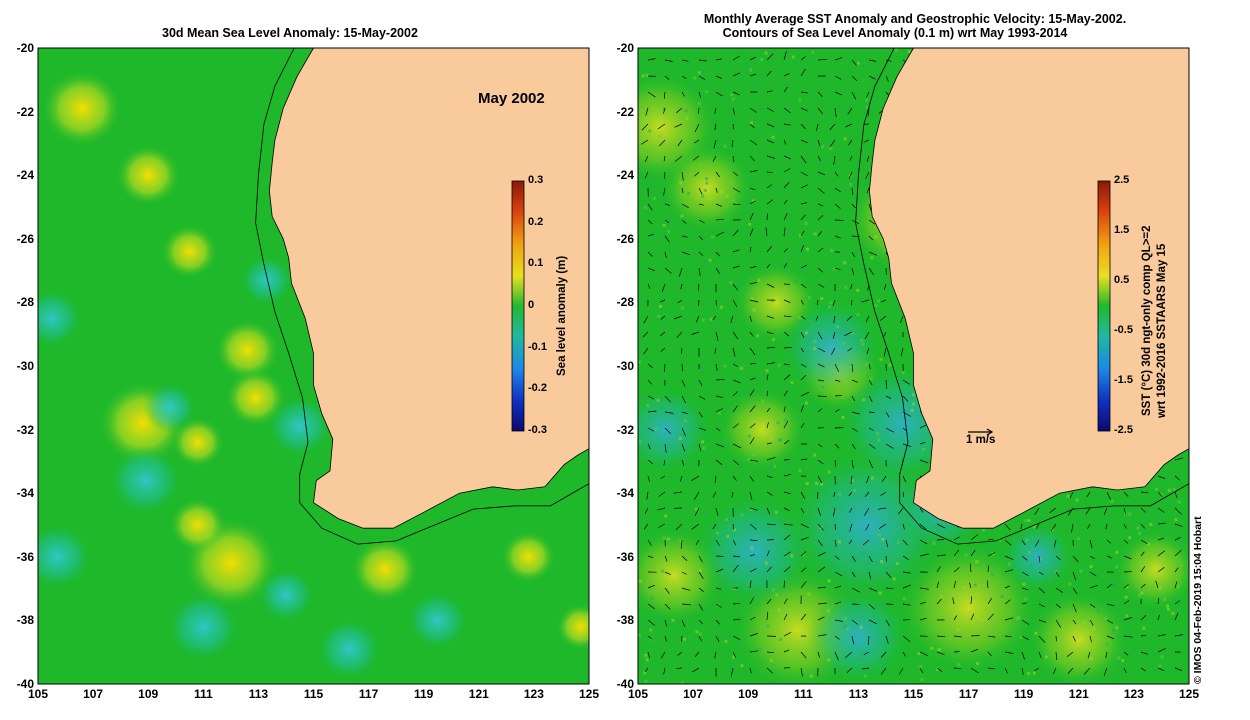 This screenshot has height=720, width=1250. Describe the element at coordinates (1104, 306) in the screenshot. I see `sst-colorbar` at that location.